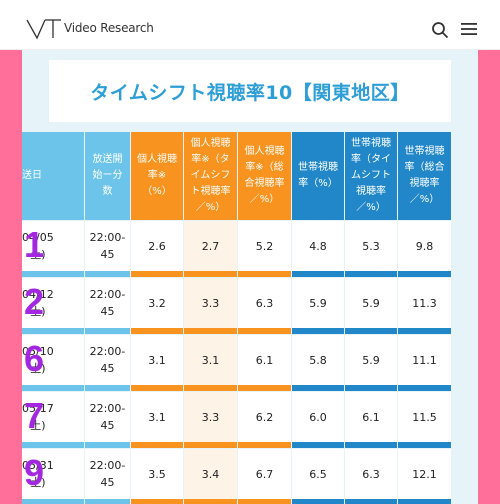  I want to click on header-household-rating: 世帯視聴 率（%）, so click(318, 176).